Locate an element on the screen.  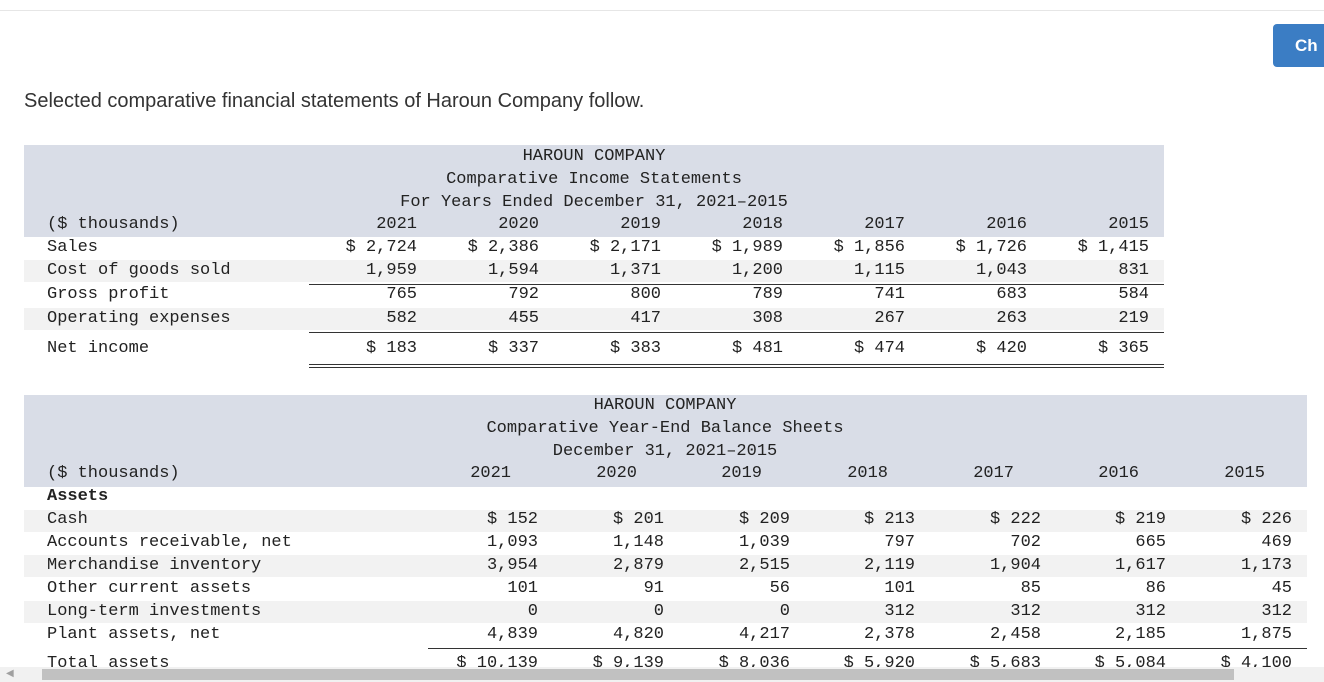
balance-cell: 56 is located at coordinates (779, 588).